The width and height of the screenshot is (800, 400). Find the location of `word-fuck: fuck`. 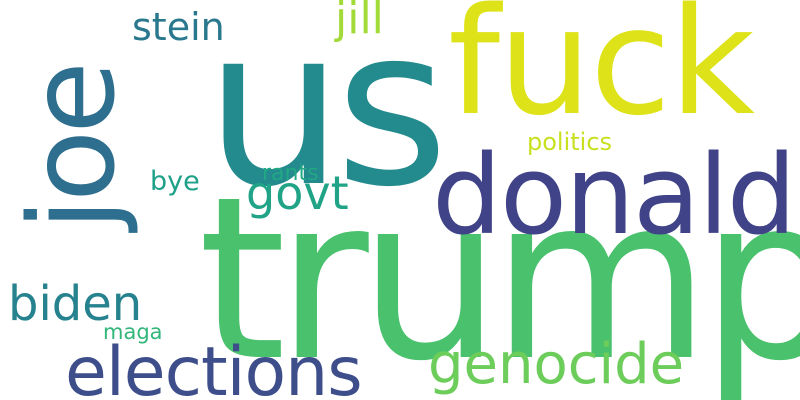

word-fuck: fuck is located at coordinates (601, 74).